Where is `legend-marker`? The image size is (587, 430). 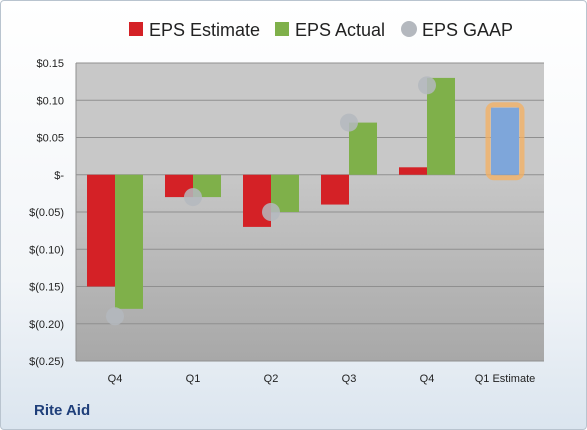 legend-marker is located at coordinates (409, 29).